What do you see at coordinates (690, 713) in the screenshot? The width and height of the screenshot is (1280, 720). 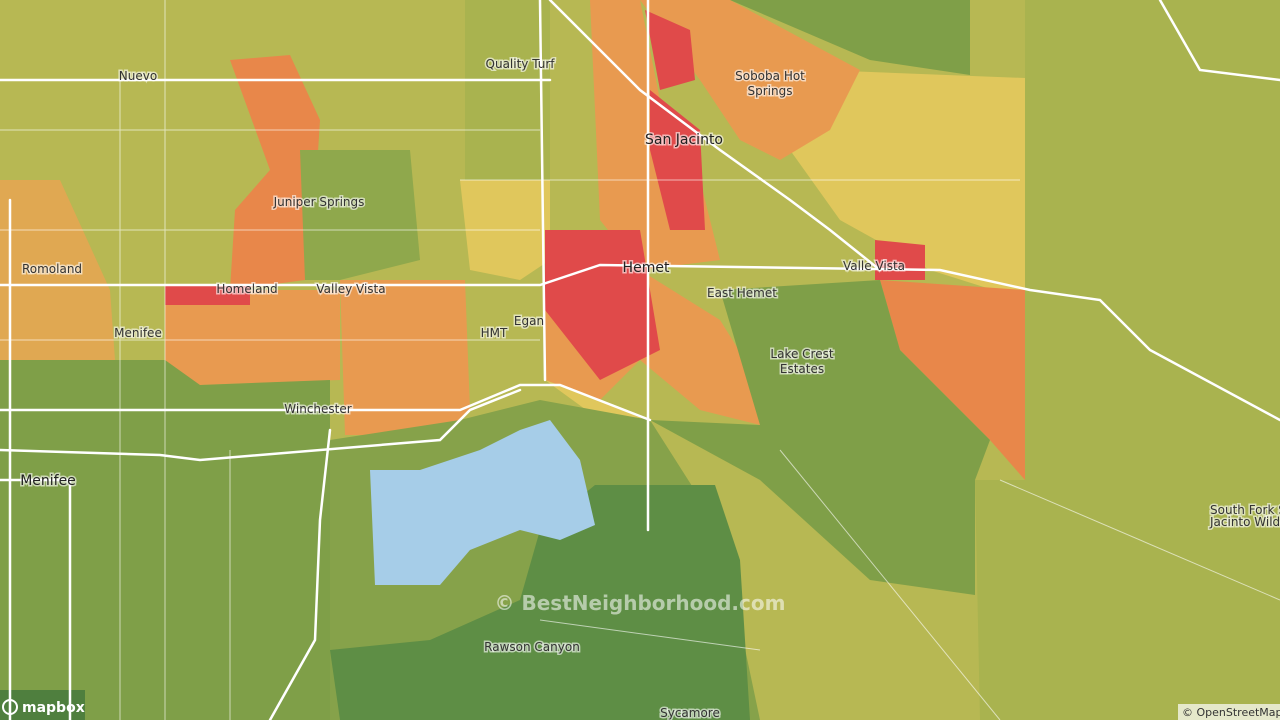 I see `place-label: Sycamore` at bounding box center [690, 713].